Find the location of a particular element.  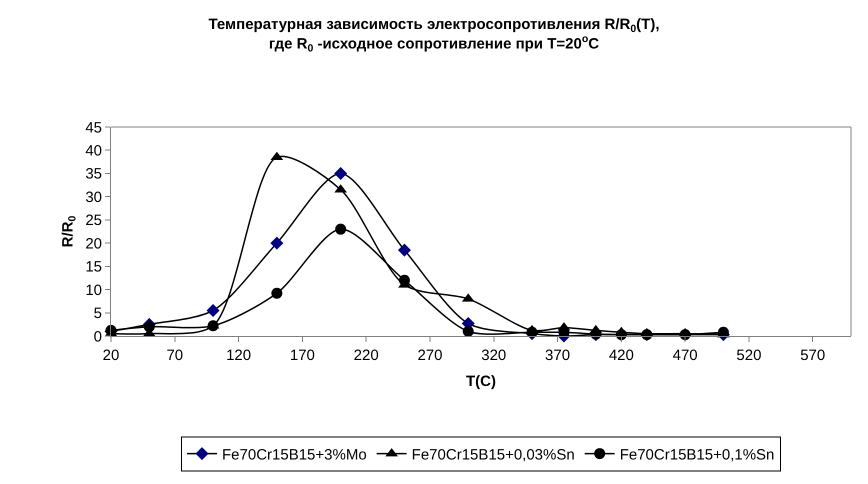

x-tick-label: 220 is located at coordinates (366, 355).